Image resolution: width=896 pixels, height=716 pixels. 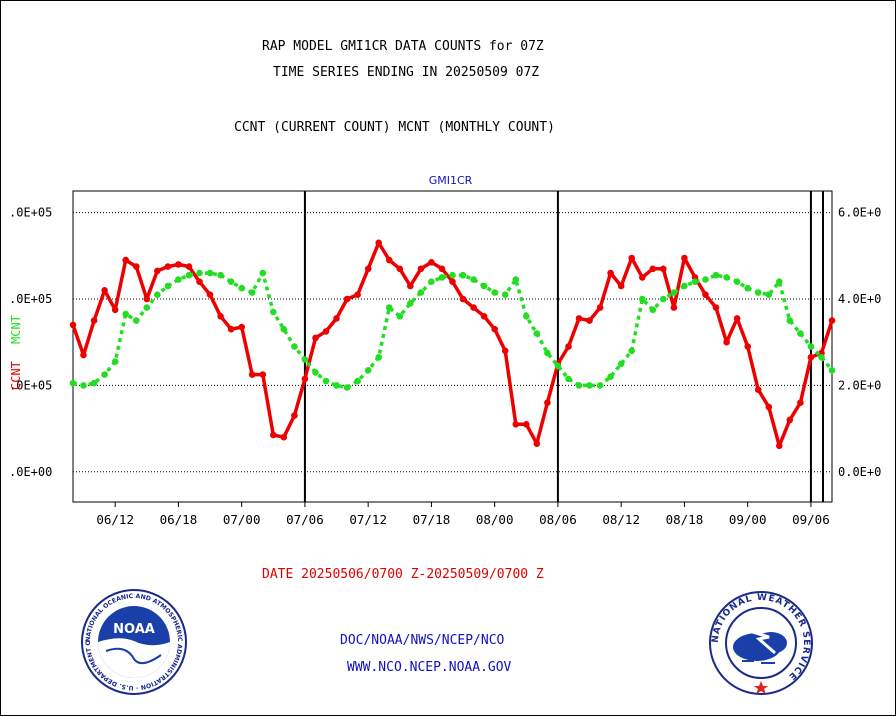 What do you see at coordinates (432, 519) in the screenshot?
I see `x-tick-label: 07/18` at bounding box center [432, 519].